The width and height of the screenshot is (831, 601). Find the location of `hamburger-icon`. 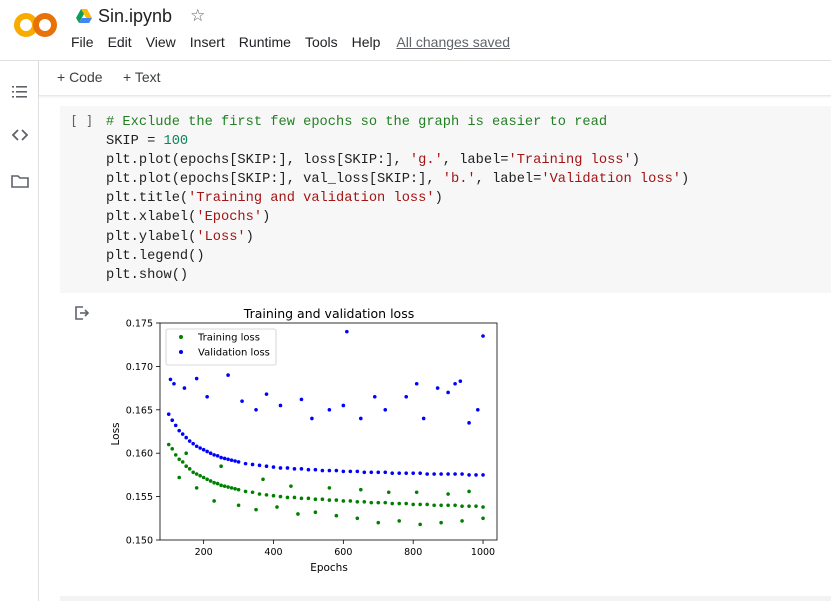

hamburger-icon is located at coordinates (20, 92).